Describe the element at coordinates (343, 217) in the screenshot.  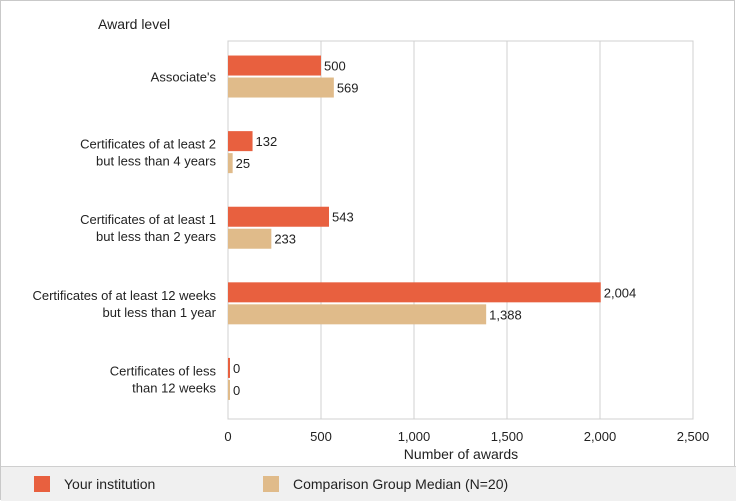
I see `bar-value-label: 543` at that location.